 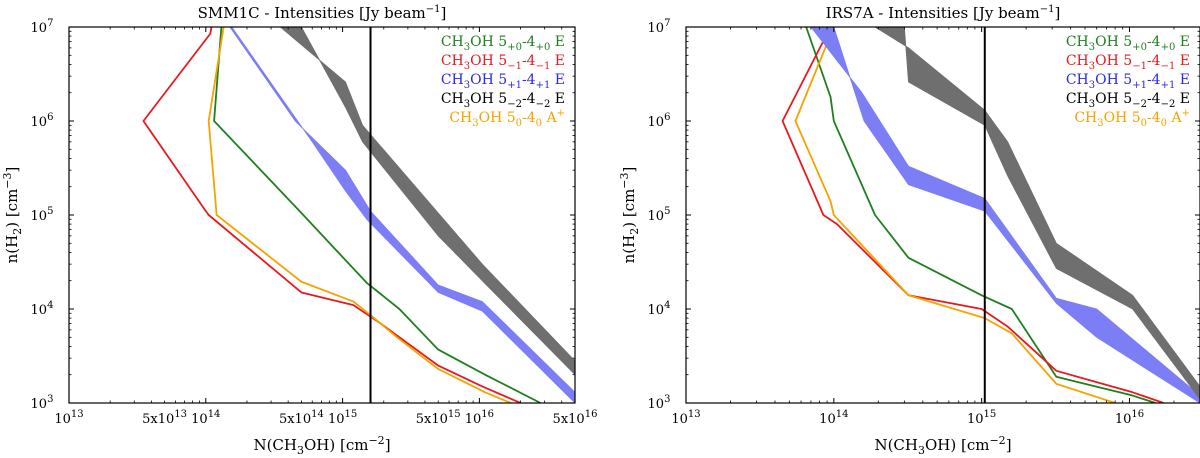 What do you see at coordinates (943, 13) in the screenshot?
I see `chart-title: IRS7A - Intensities [Jy beam−1]` at bounding box center [943, 13].